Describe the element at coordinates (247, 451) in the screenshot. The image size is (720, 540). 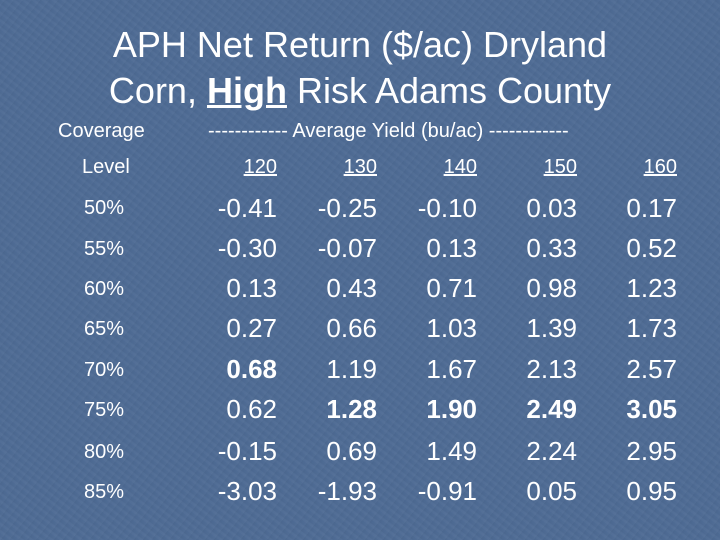
I see `return-cell: -0.15` at that location.